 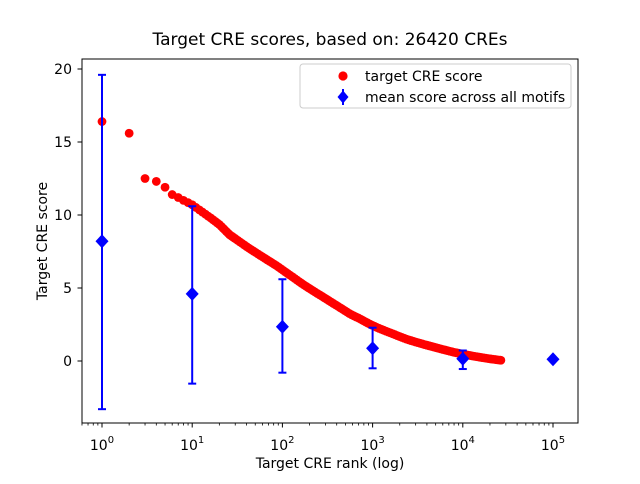 What do you see at coordinates (372, 444) in the screenshot?
I see `x-tick-label: 10³` at bounding box center [372, 444].